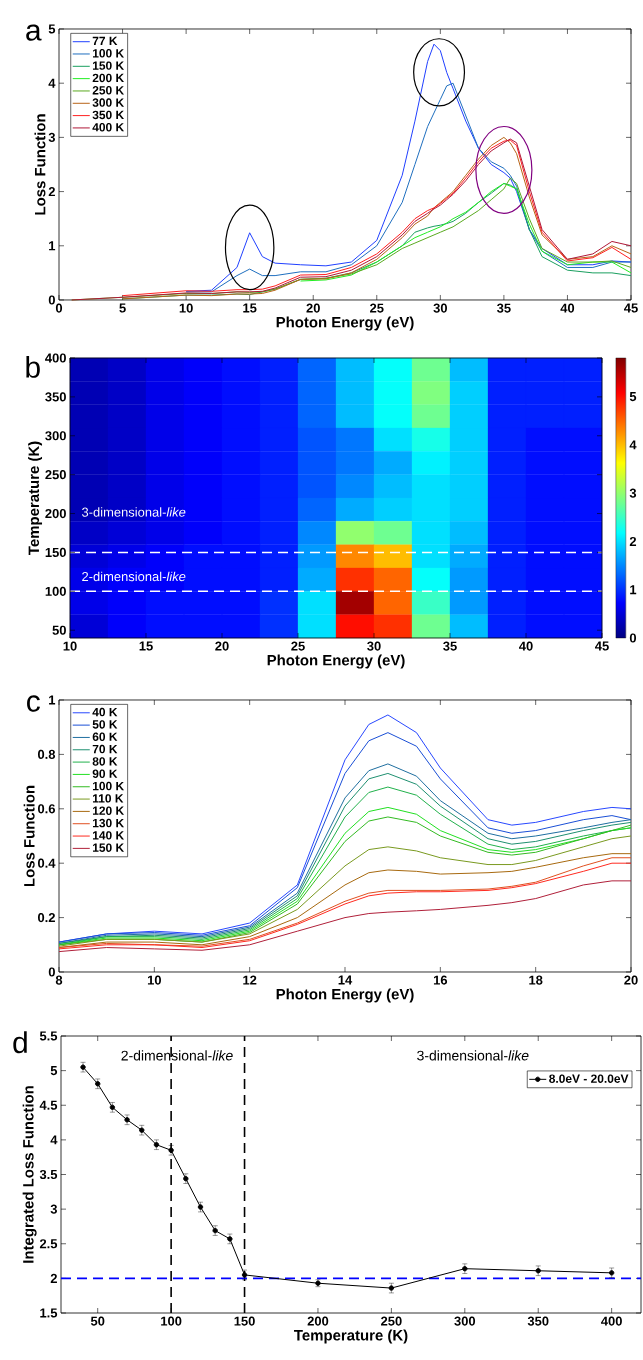 This screenshot has width=643, height=1360. Describe the element at coordinates (34, 32) in the screenshot. I see `text: a` at that location.